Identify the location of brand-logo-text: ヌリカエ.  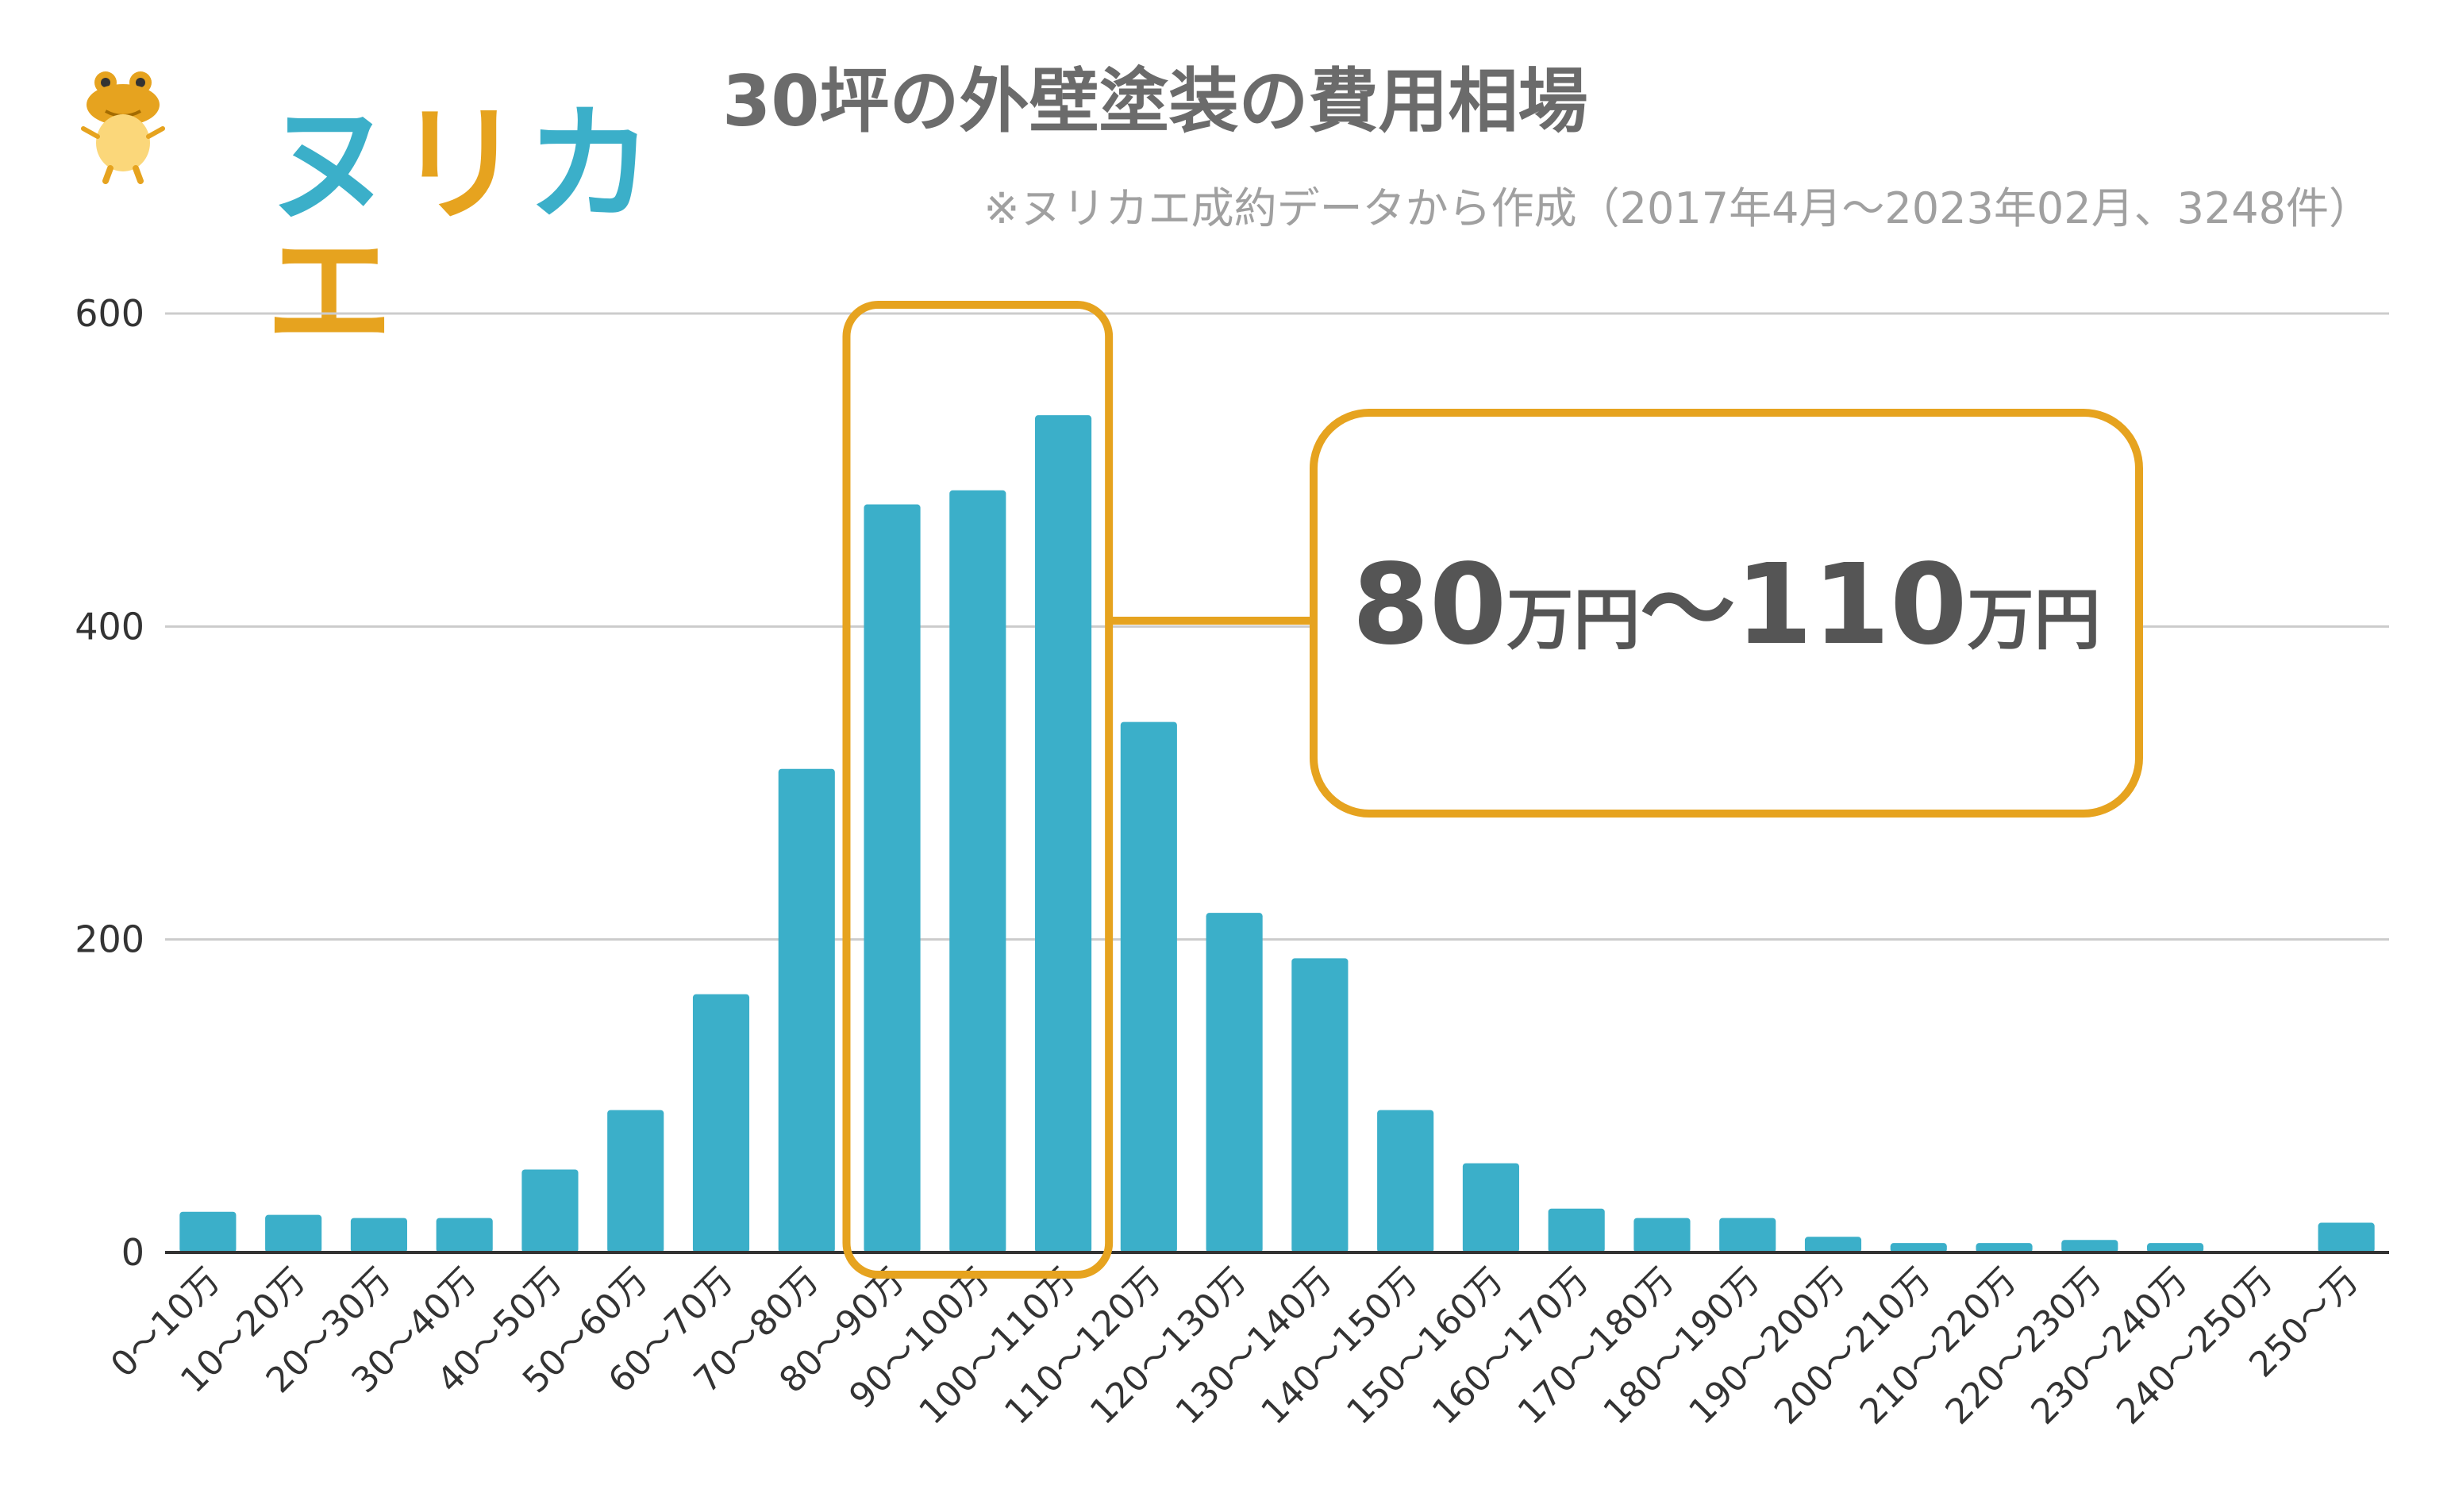
(473, 229).